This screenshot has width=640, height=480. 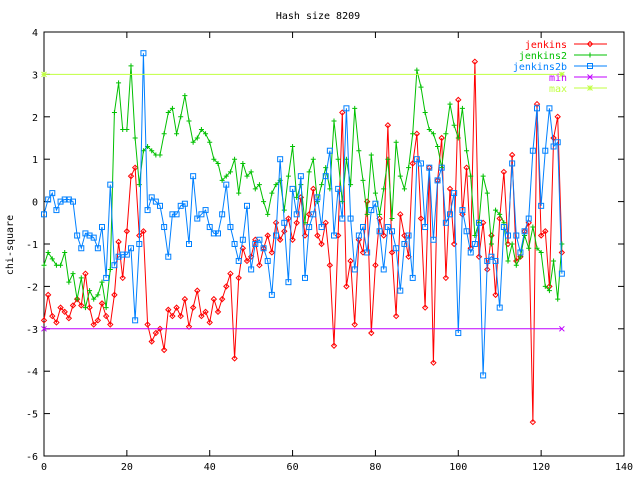 What do you see at coordinates (541, 467) in the screenshot?
I see `x-tick-label: 120` at bounding box center [541, 467].